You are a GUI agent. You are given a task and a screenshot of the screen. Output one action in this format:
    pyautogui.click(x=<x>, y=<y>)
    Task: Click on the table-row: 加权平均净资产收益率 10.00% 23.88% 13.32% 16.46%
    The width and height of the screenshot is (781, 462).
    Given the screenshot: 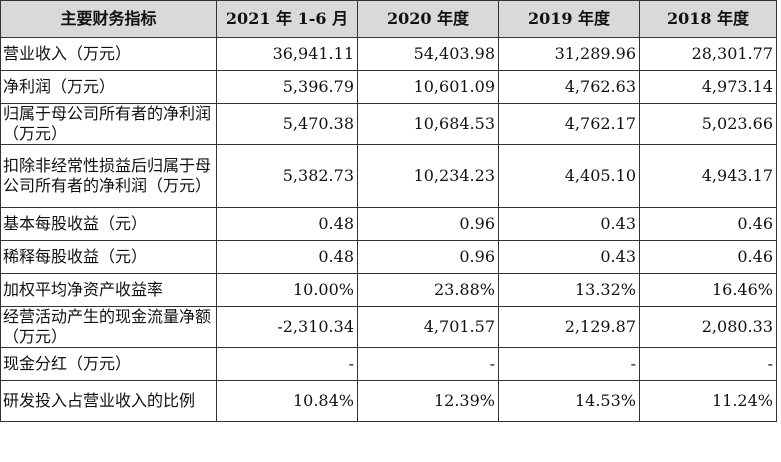 What is the action you would take?
    pyautogui.click(x=388, y=290)
    